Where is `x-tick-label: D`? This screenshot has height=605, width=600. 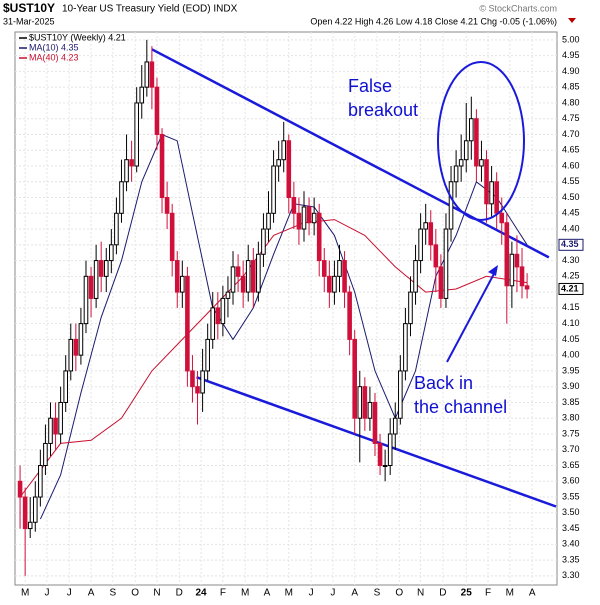
x-tick-label: D is located at coordinates (442, 593).